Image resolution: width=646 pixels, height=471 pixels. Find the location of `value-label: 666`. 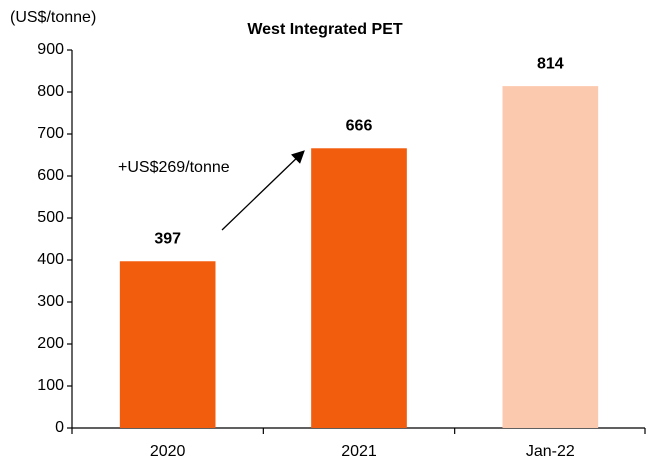

value-label: 666 is located at coordinates (359, 125).